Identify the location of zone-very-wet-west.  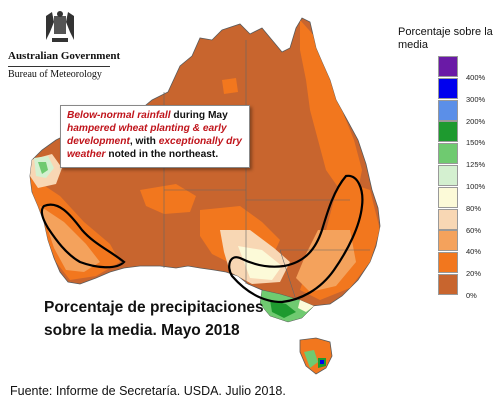
(43, 168).